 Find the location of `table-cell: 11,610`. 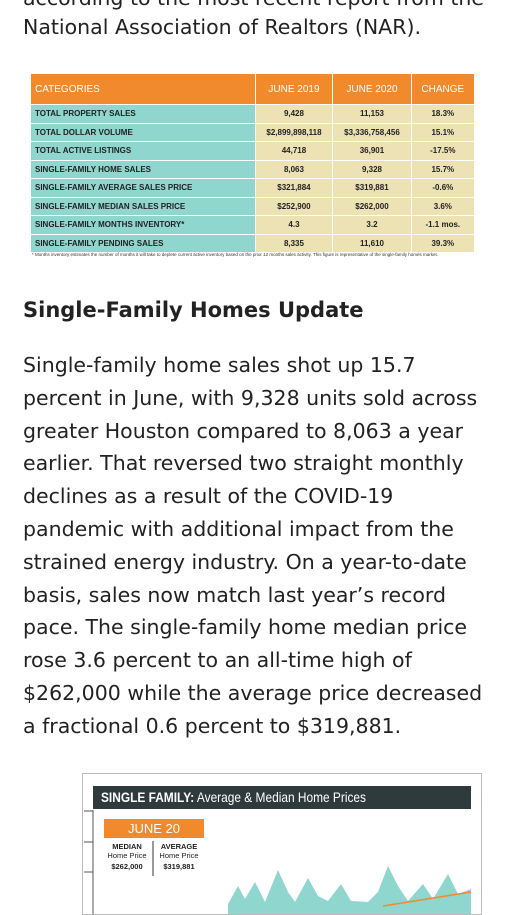

table-cell: 11,610 is located at coordinates (372, 243).